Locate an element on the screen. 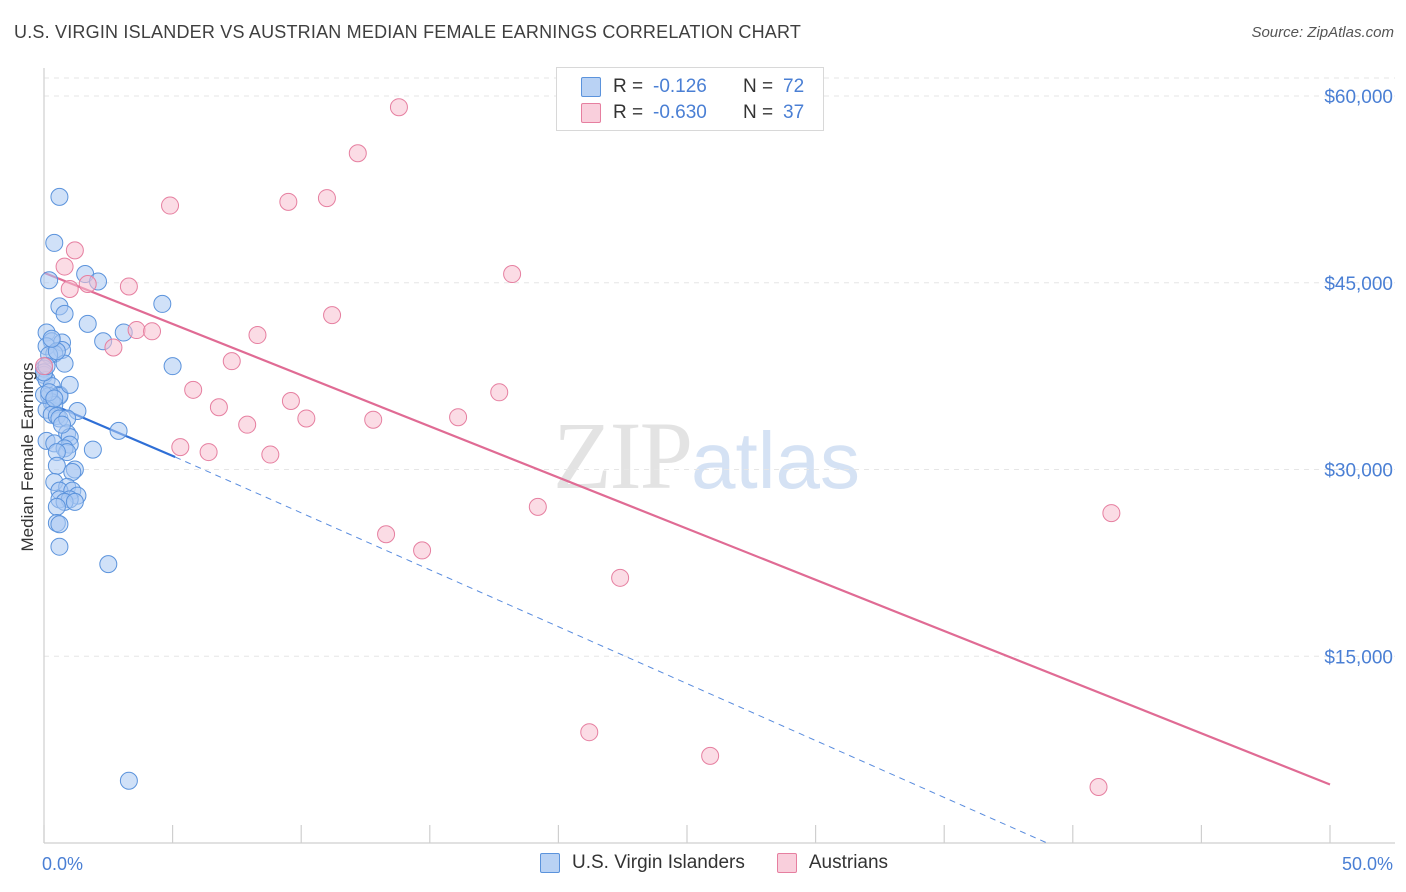 The width and height of the screenshot is (1406, 892). watermark-atlas: atlas is located at coordinates (775, 460).